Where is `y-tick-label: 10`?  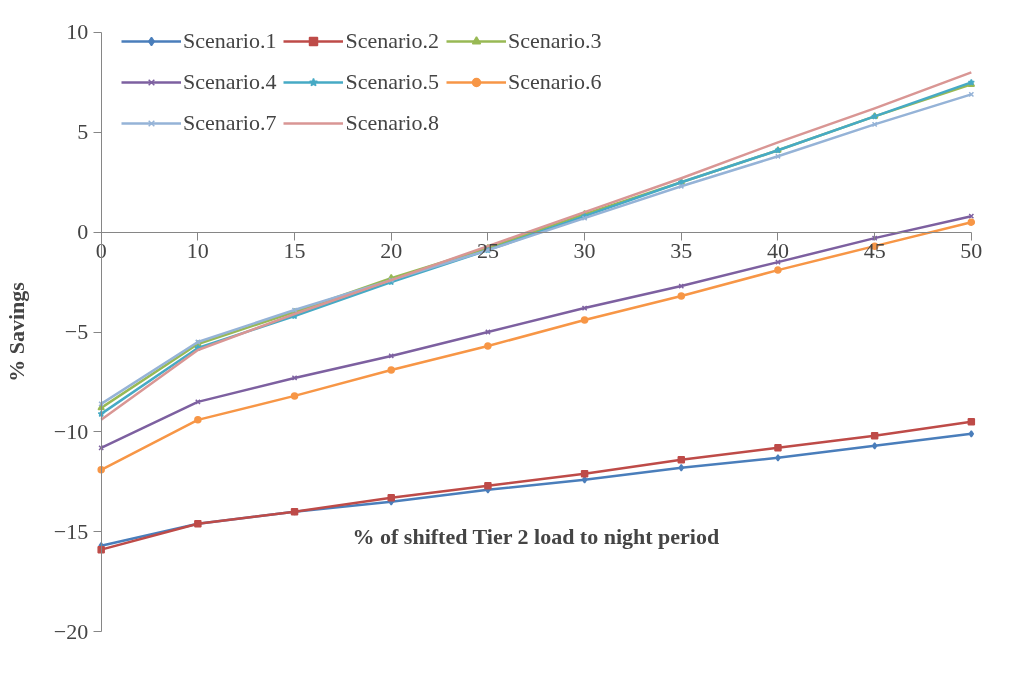
y-tick-label: 10 is located at coordinates (77, 32).